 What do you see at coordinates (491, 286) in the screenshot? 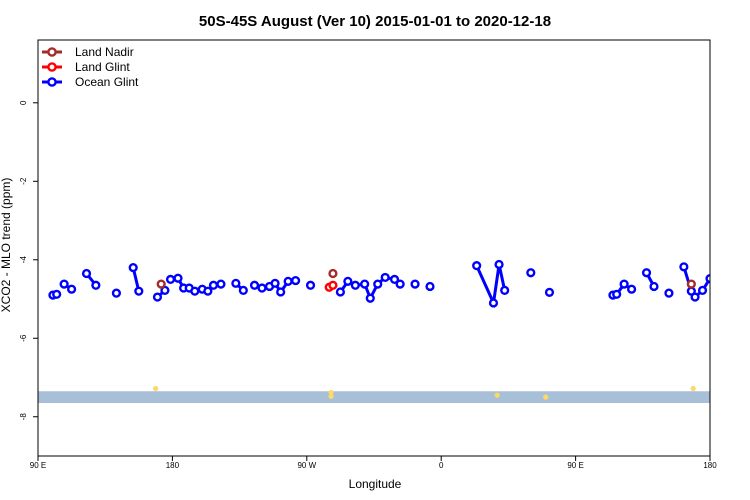
I see `series-line` at bounding box center [491, 286].